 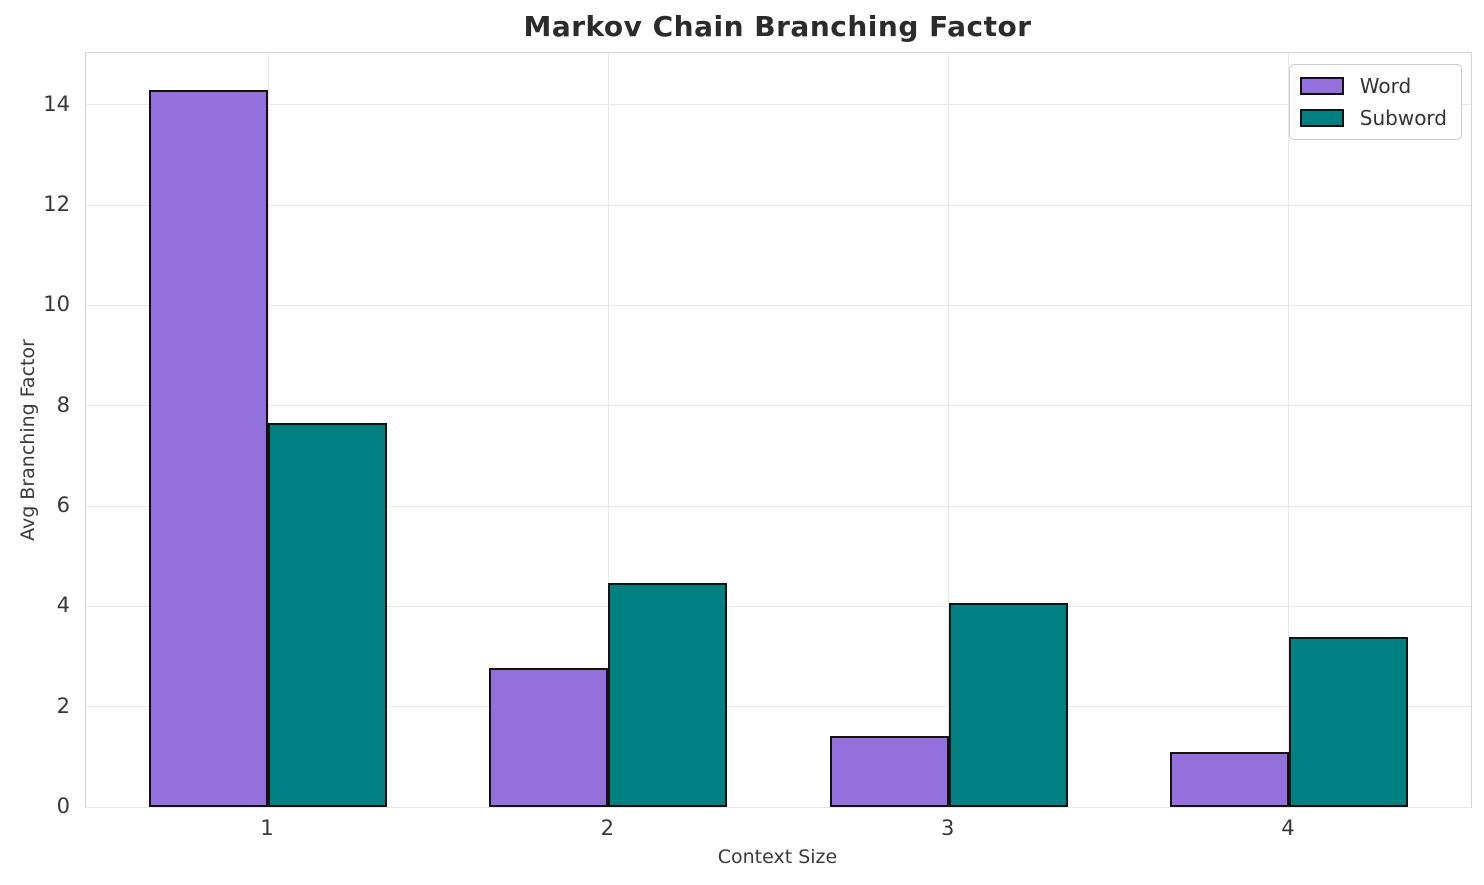 What do you see at coordinates (777, 857) in the screenshot?
I see `x-axis-label: Context Size` at bounding box center [777, 857].